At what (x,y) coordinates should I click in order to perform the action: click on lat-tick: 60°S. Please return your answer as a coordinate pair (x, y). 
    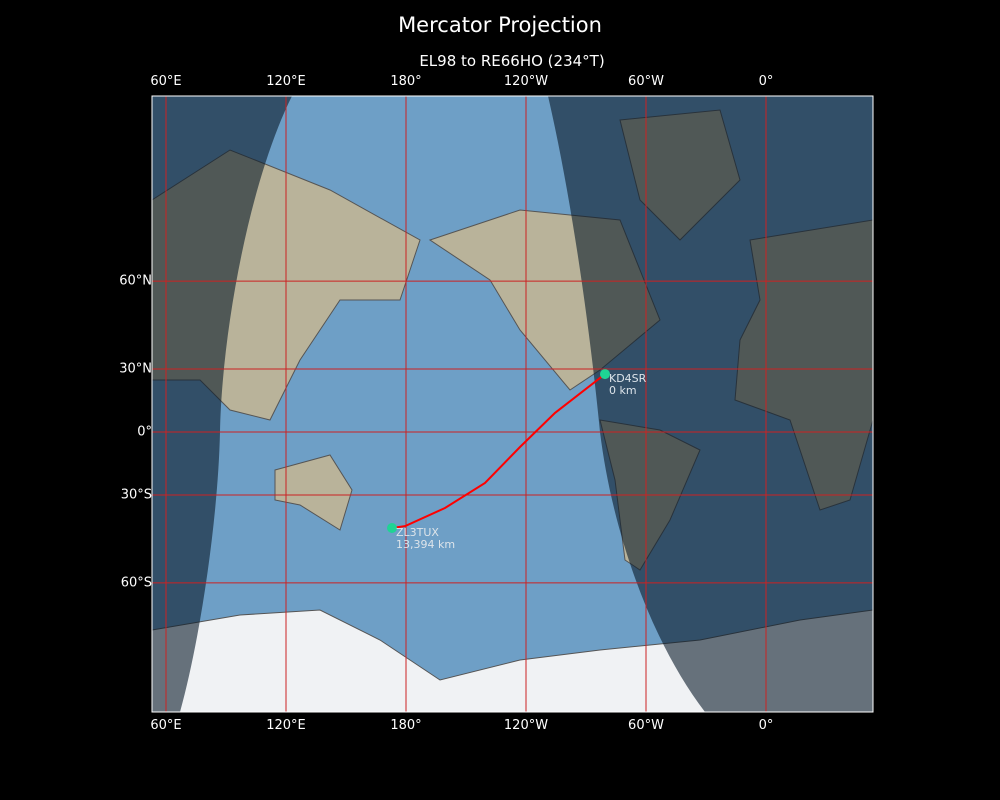
    Looking at the image, I should click on (136, 583).